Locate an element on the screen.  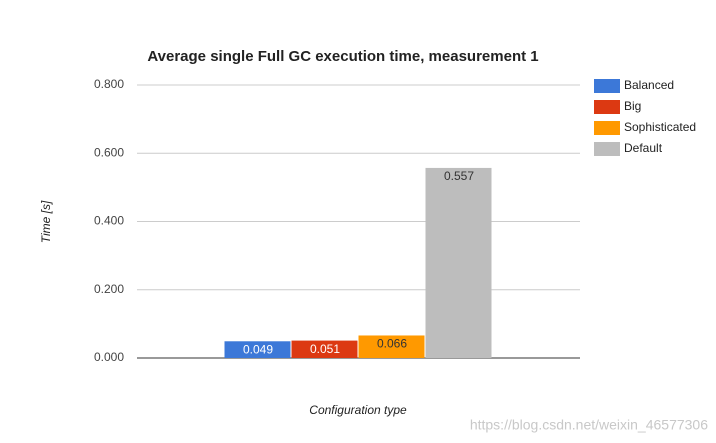
y-axis-label: Time [s] is located at coordinates (46, 221).